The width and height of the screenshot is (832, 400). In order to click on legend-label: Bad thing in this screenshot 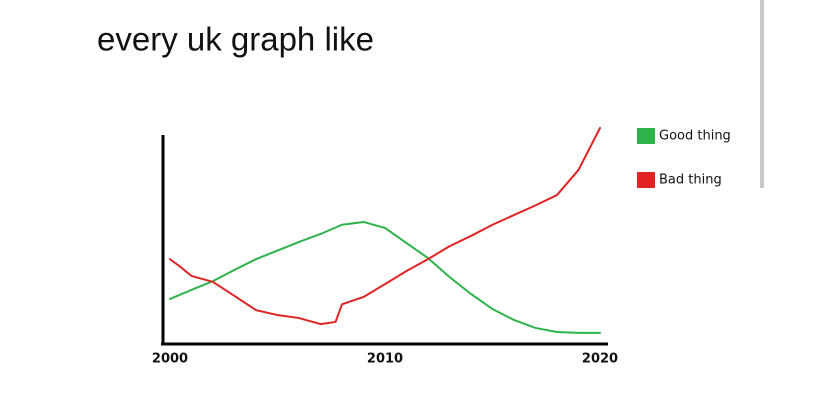, I will do `click(690, 180)`.